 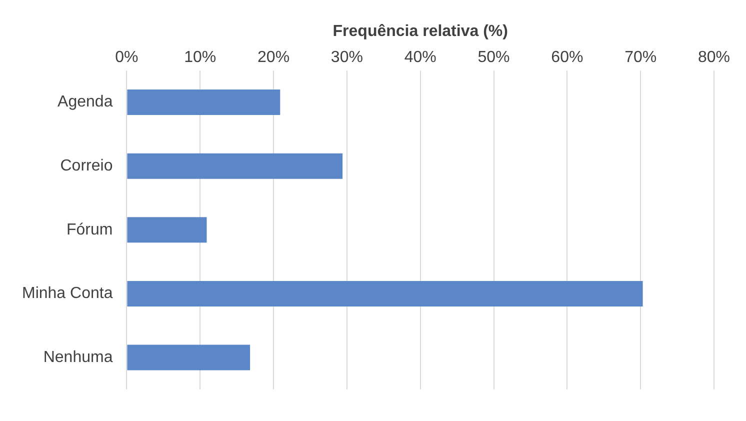 I want to click on y-tick-label: Correio, so click(x=86, y=166).